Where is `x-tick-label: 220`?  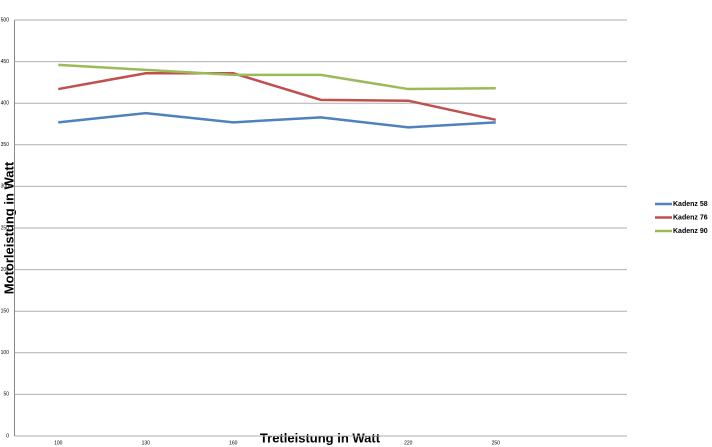 x-tick-label: 220 is located at coordinates (408, 443).